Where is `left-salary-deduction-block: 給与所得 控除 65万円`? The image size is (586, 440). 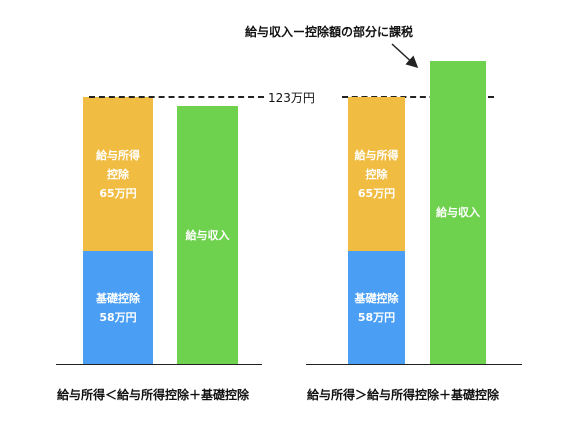 left-salary-deduction-block: 給与所得 控除 65万円 is located at coordinates (118, 174).